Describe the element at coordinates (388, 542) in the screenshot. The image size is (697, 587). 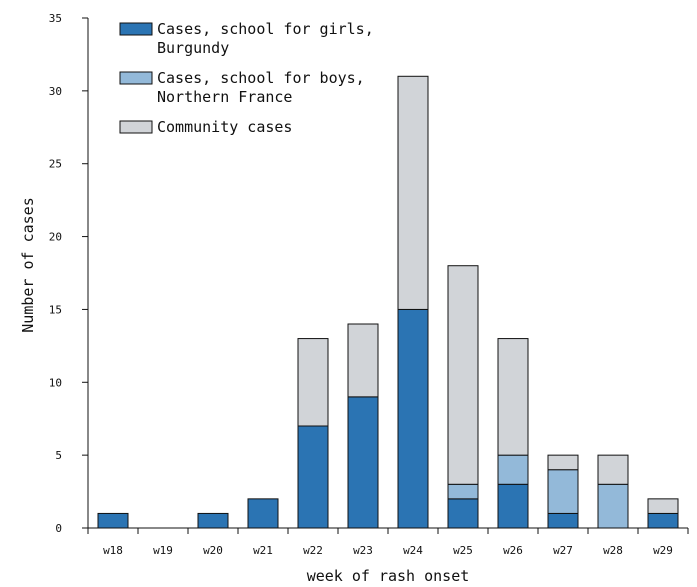
I see `x-axis-ticks: w18 w19 w20 w21 w22 w23 w24 w25 w26 w27 w28 w29` at that location.